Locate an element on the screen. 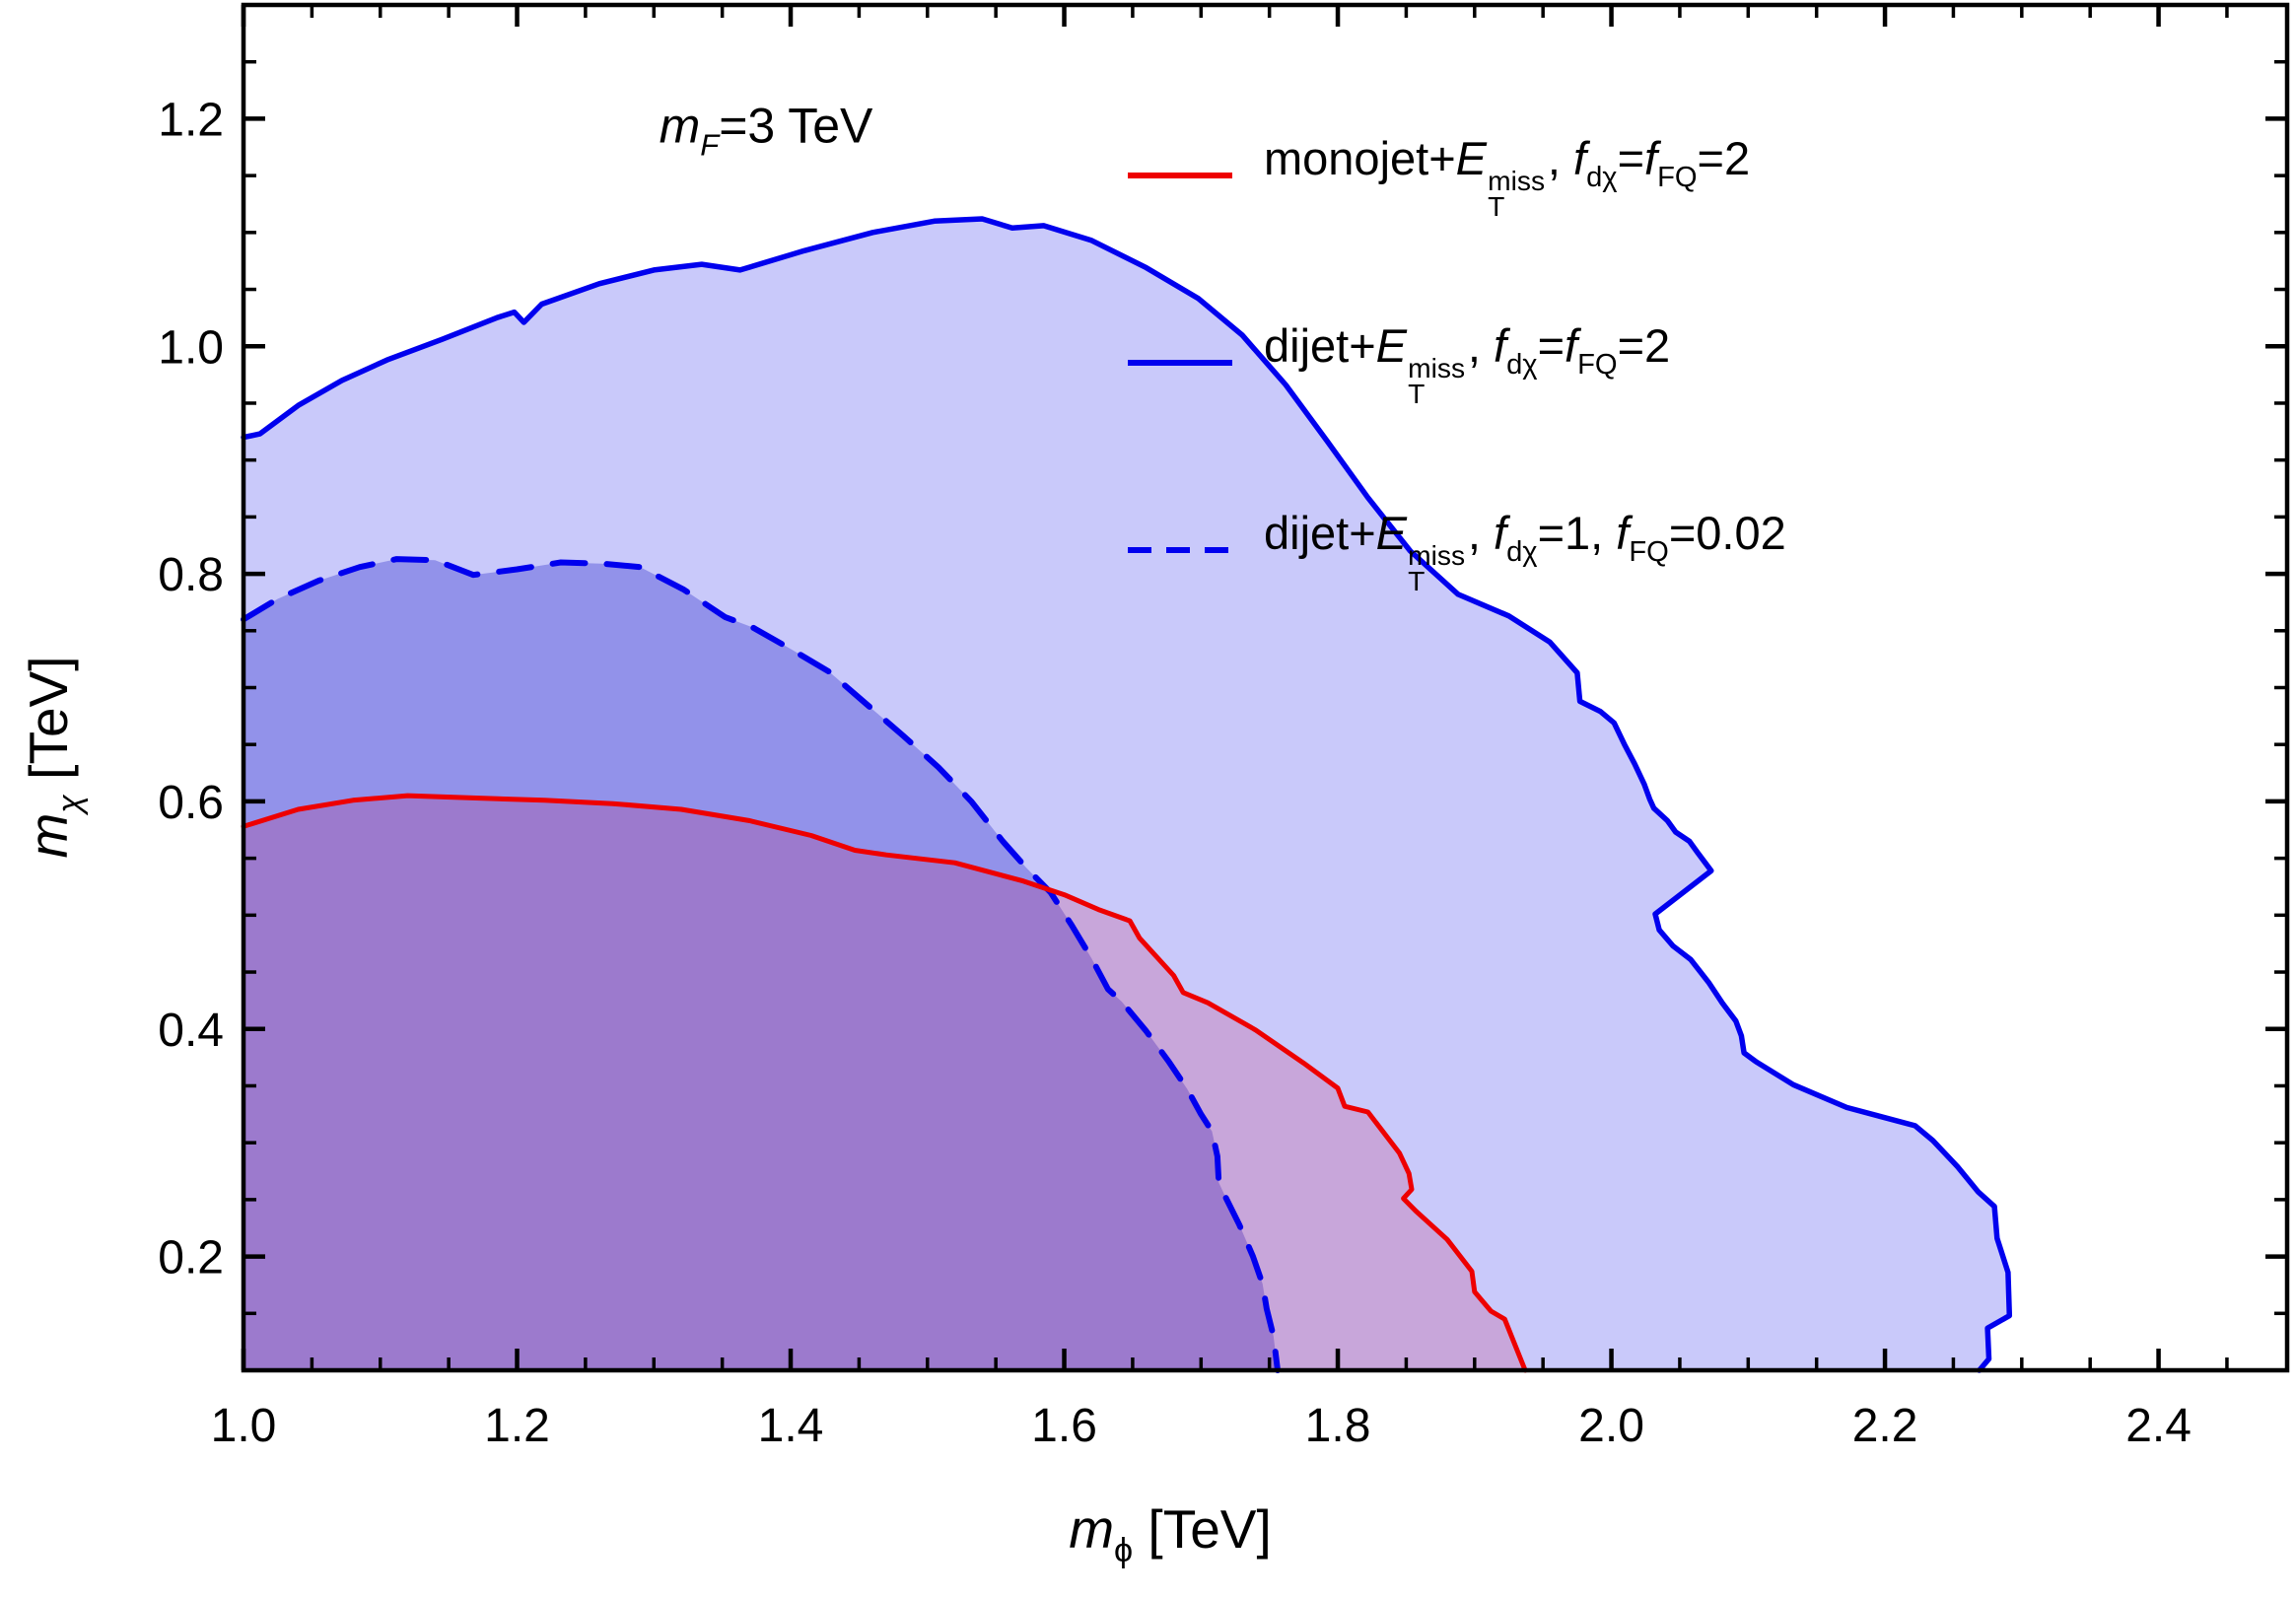 The width and height of the screenshot is (2296, 1599). plot-annotation-mF: mF=3 TeV is located at coordinates (766, 130).